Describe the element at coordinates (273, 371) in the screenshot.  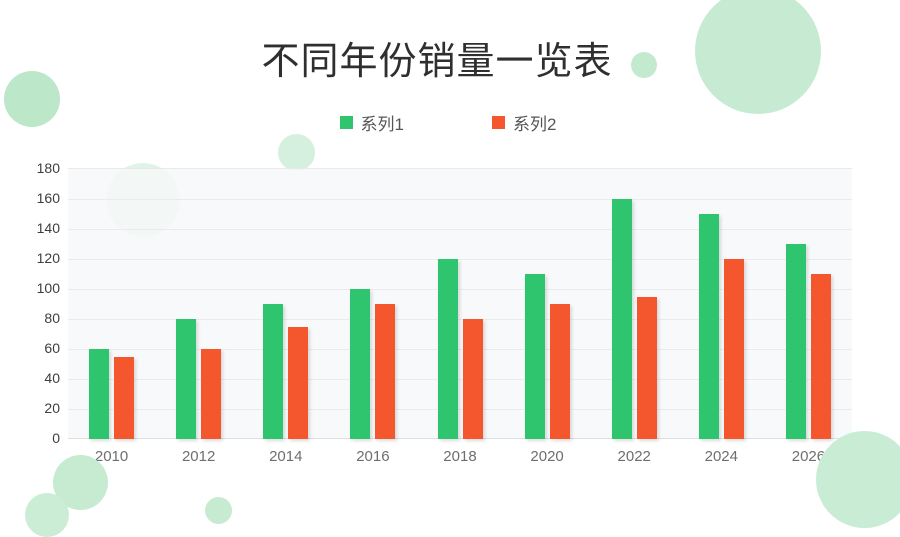
I see `bar-series1-2014` at that location.